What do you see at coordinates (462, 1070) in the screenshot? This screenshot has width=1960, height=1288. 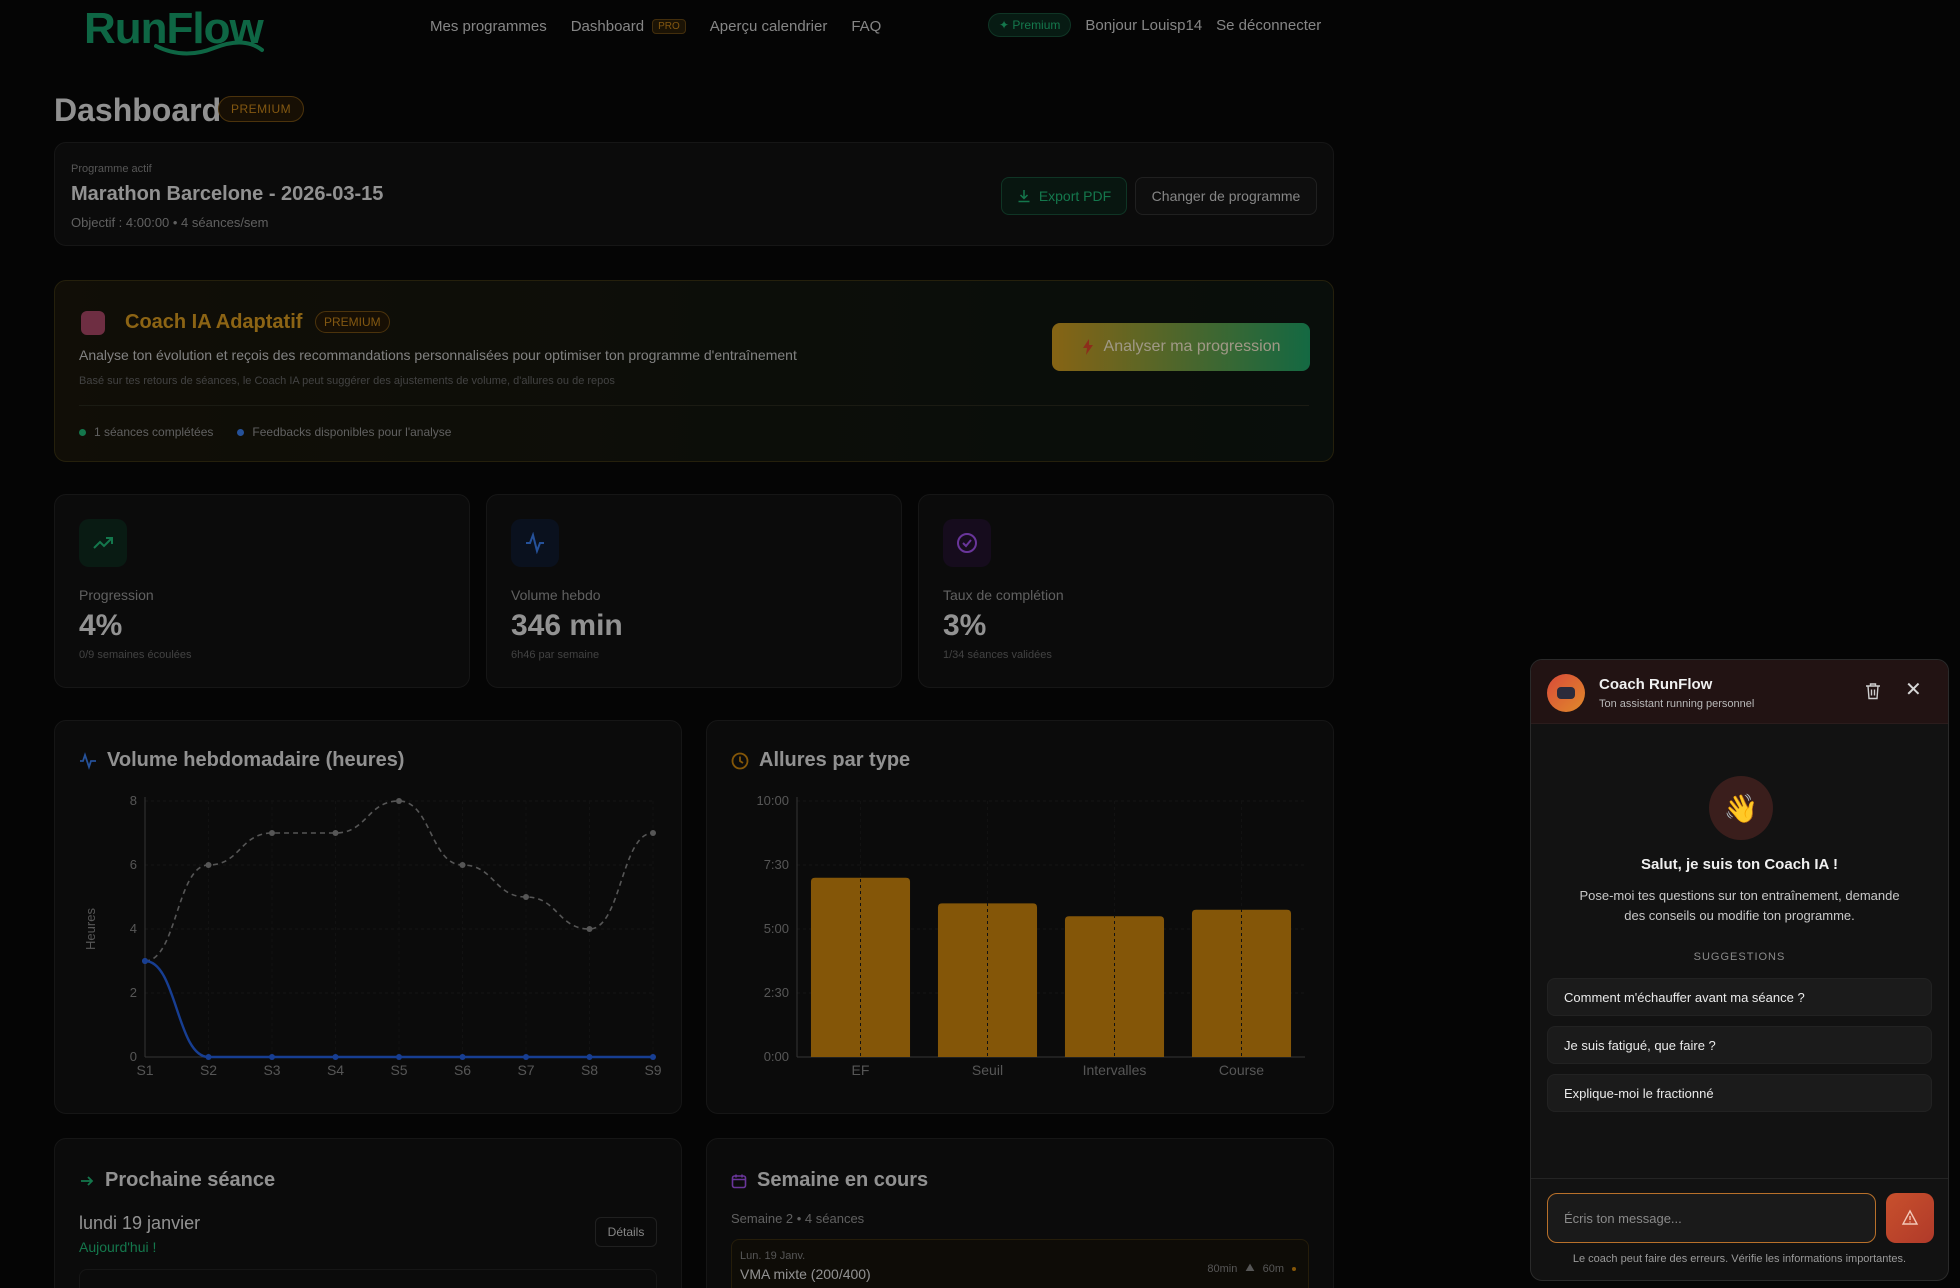 I see `x-tick-label: S6` at bounding box center [462, 1070].